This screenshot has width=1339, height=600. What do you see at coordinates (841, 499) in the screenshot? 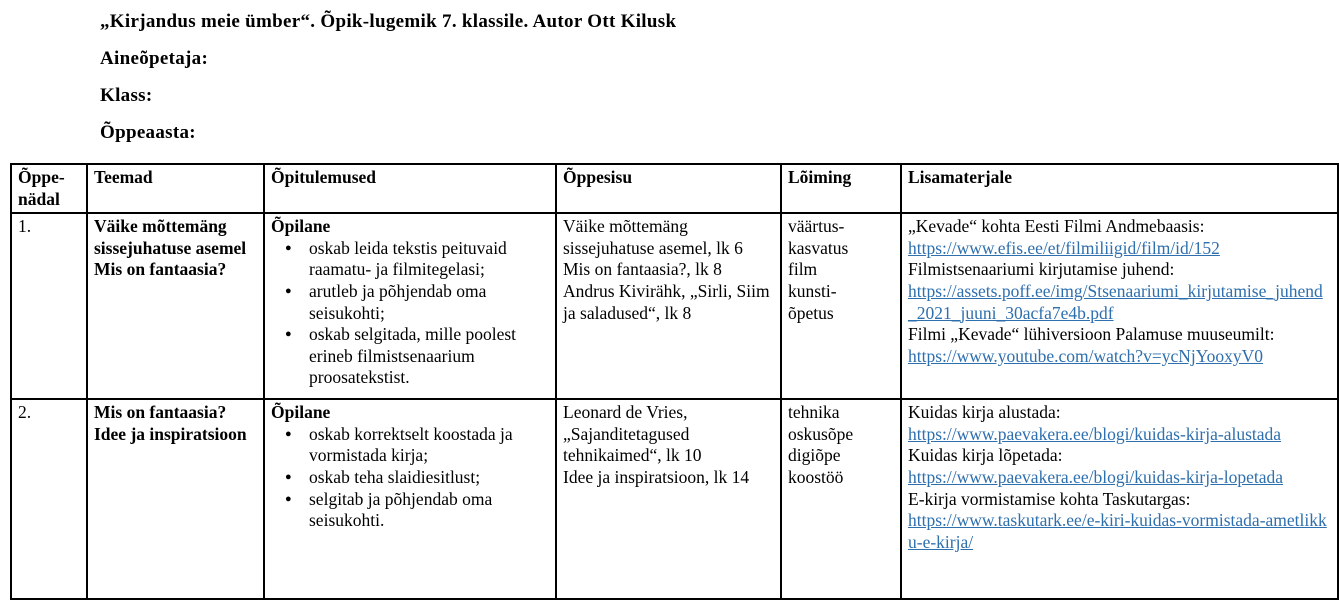
I see `integration-cell: tehnika oskusõpe digiõpe koostöö` at bounding box center [841, 499].